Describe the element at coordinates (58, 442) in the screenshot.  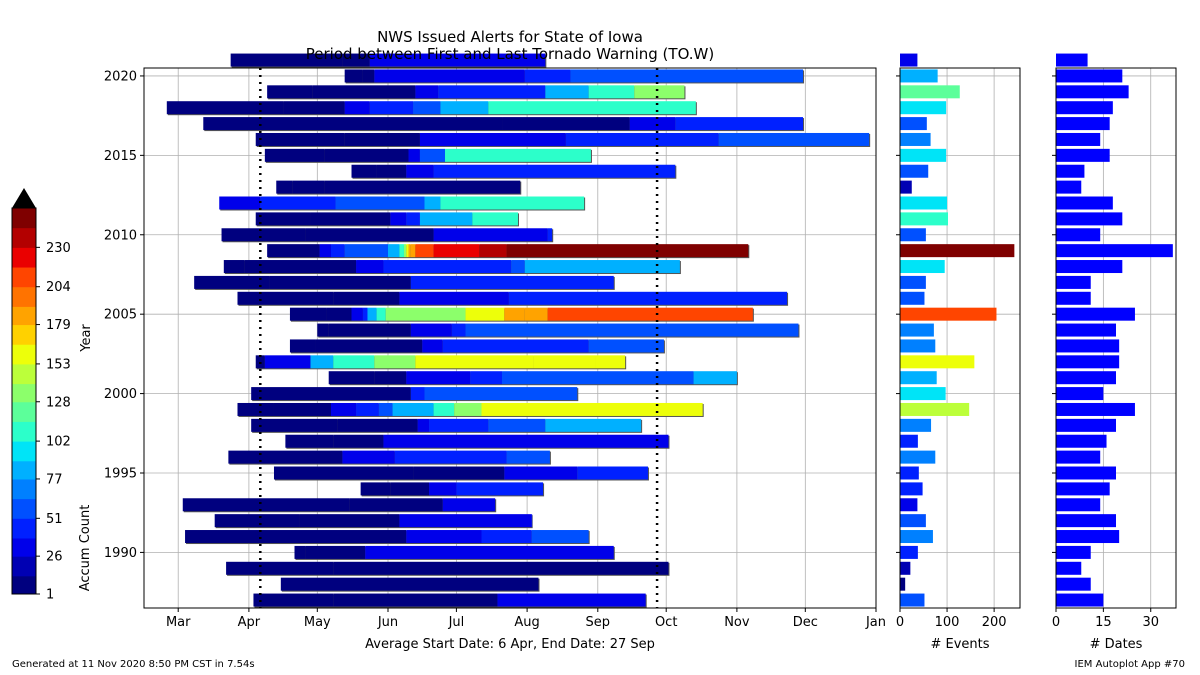
I see `colorbar-tick-label: 102` at that location.